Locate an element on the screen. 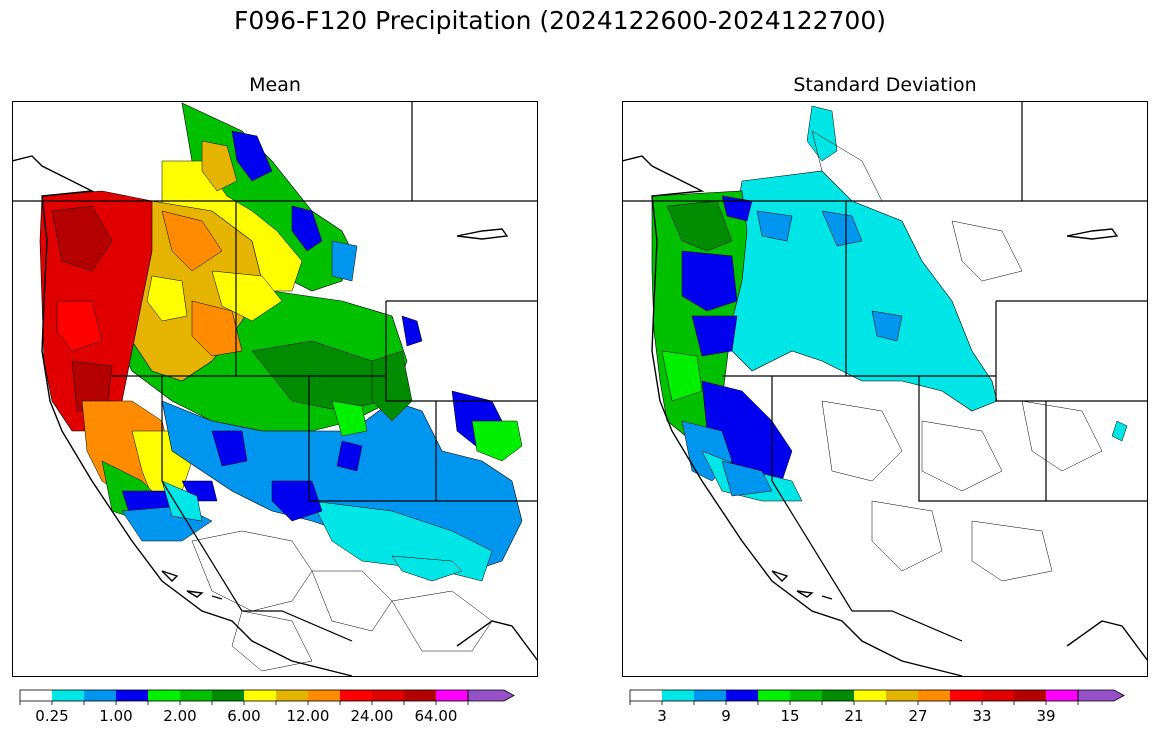 The image size is (1159, 741). mean-colorbar: 0.25 1.00 2.00 6.00 12.00 24.00 64.00 is located at coordinates (267, 707).